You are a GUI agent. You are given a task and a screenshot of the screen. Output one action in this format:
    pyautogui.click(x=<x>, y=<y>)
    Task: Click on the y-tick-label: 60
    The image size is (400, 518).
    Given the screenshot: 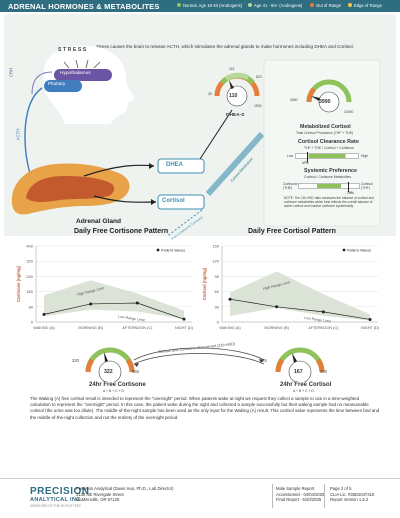 What is the action you would take?
    pyautogui.click(x=217, y=291)
    